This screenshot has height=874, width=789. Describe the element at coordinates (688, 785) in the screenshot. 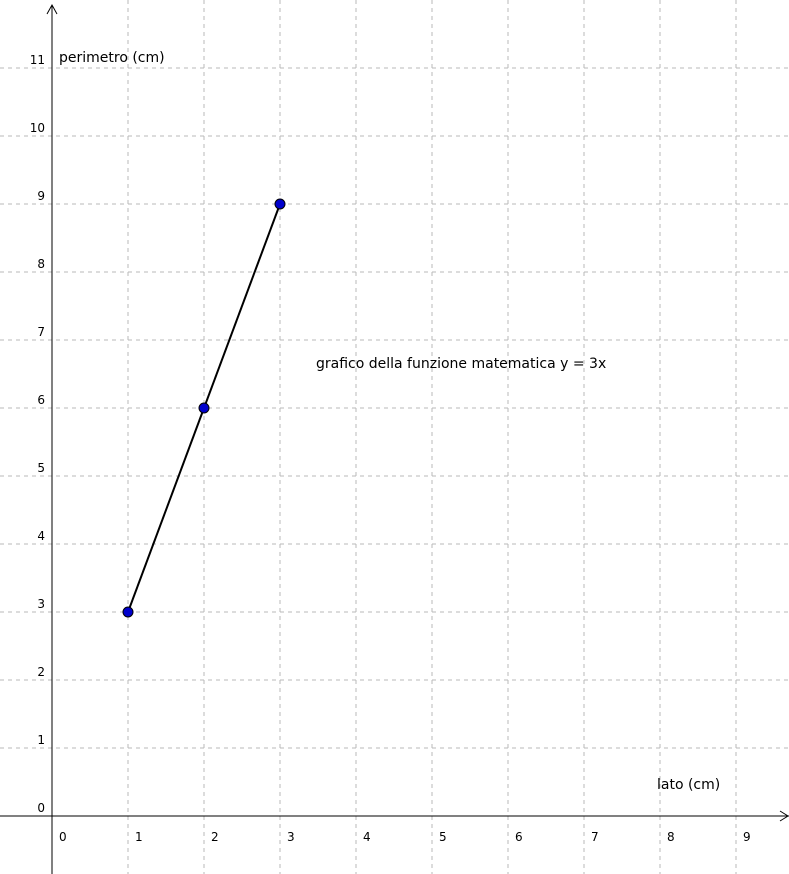

I see `x-axis-label: lato (cm)` at that location.